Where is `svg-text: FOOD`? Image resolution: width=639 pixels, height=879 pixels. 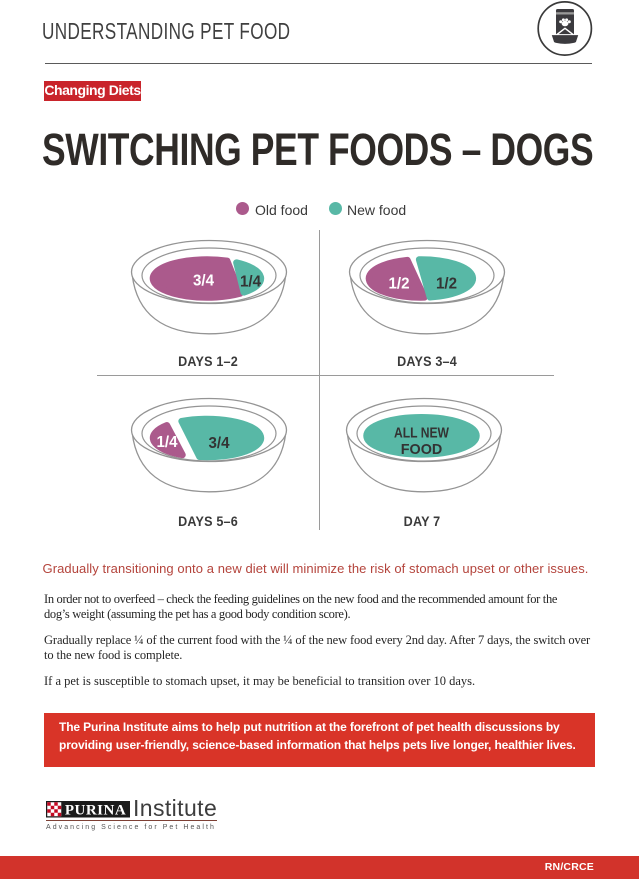
svg-text: FOOD is located at coordinates (422, 449).